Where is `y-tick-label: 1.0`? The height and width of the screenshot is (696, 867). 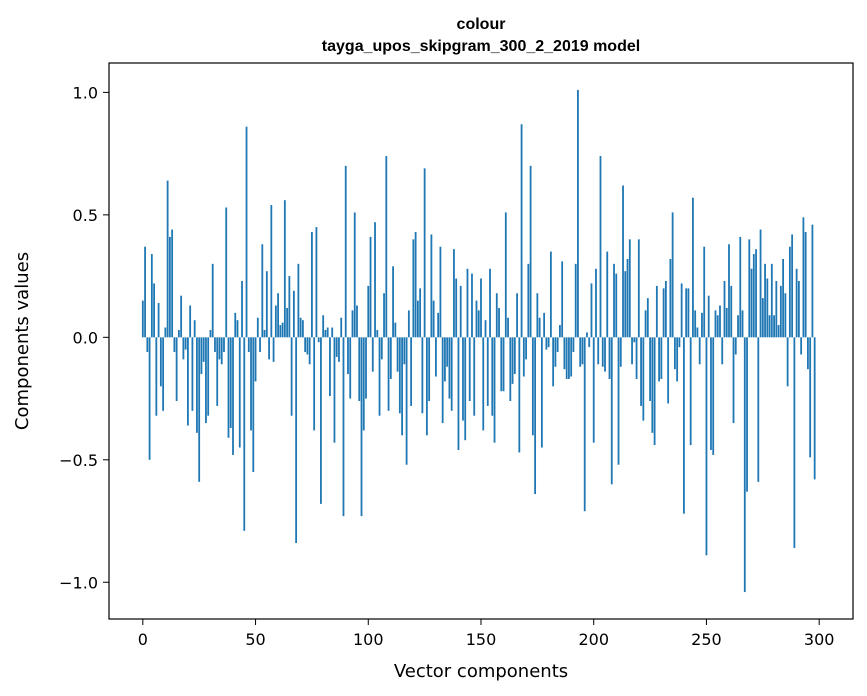
y-tick-label: 1.0 is located at coordinates (85, 92).